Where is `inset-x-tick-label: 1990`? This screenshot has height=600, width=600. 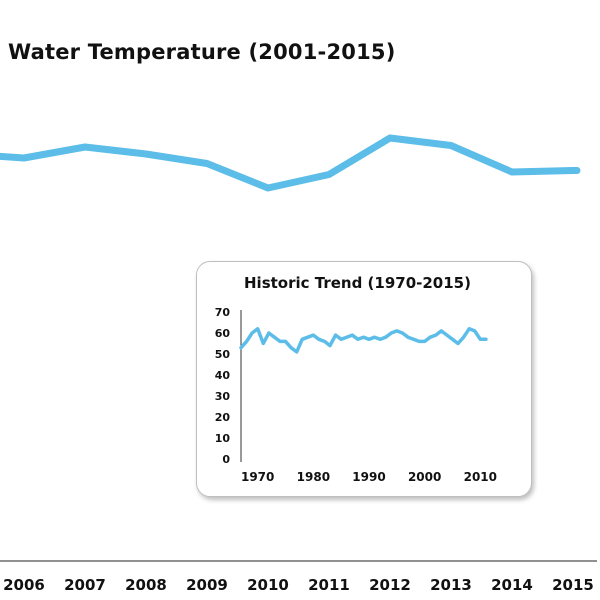 inset-x-tick-label: 1990 is located at coordinates (368, 477).